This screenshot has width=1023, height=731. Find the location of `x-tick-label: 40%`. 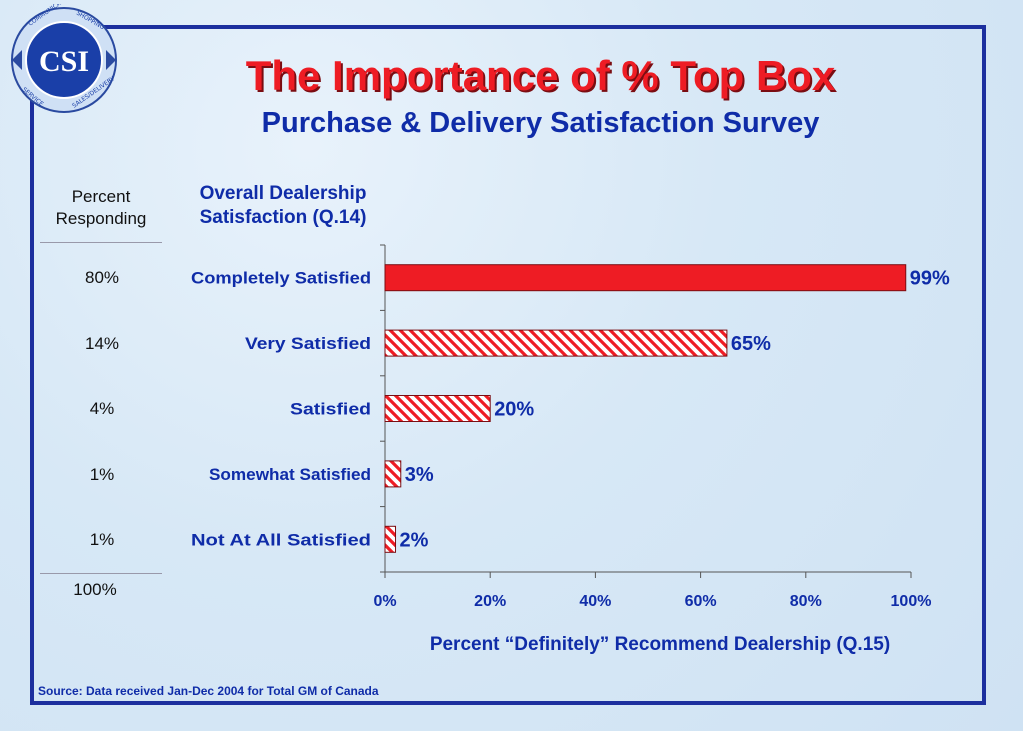

x-tick-label: 40% is located at coordinates (595, 601).